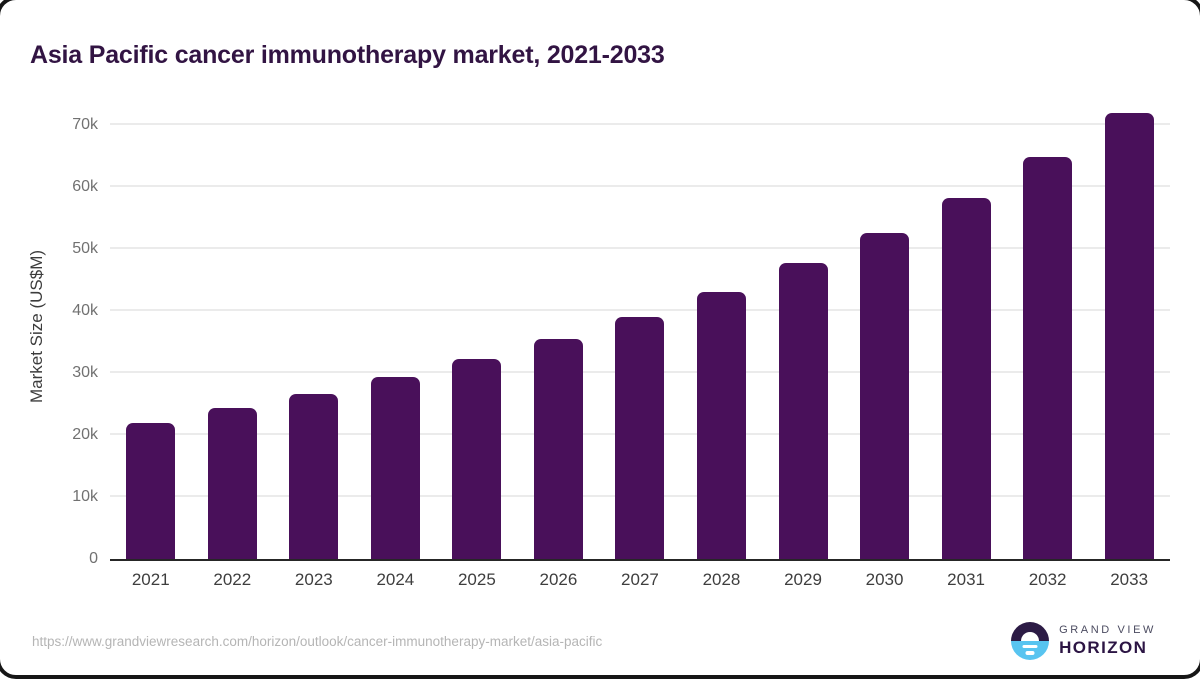 The height and width of the screenshot is (679, 1200). I want to click on logo-line-1: GRAND VIEW, so click(1107, 630).